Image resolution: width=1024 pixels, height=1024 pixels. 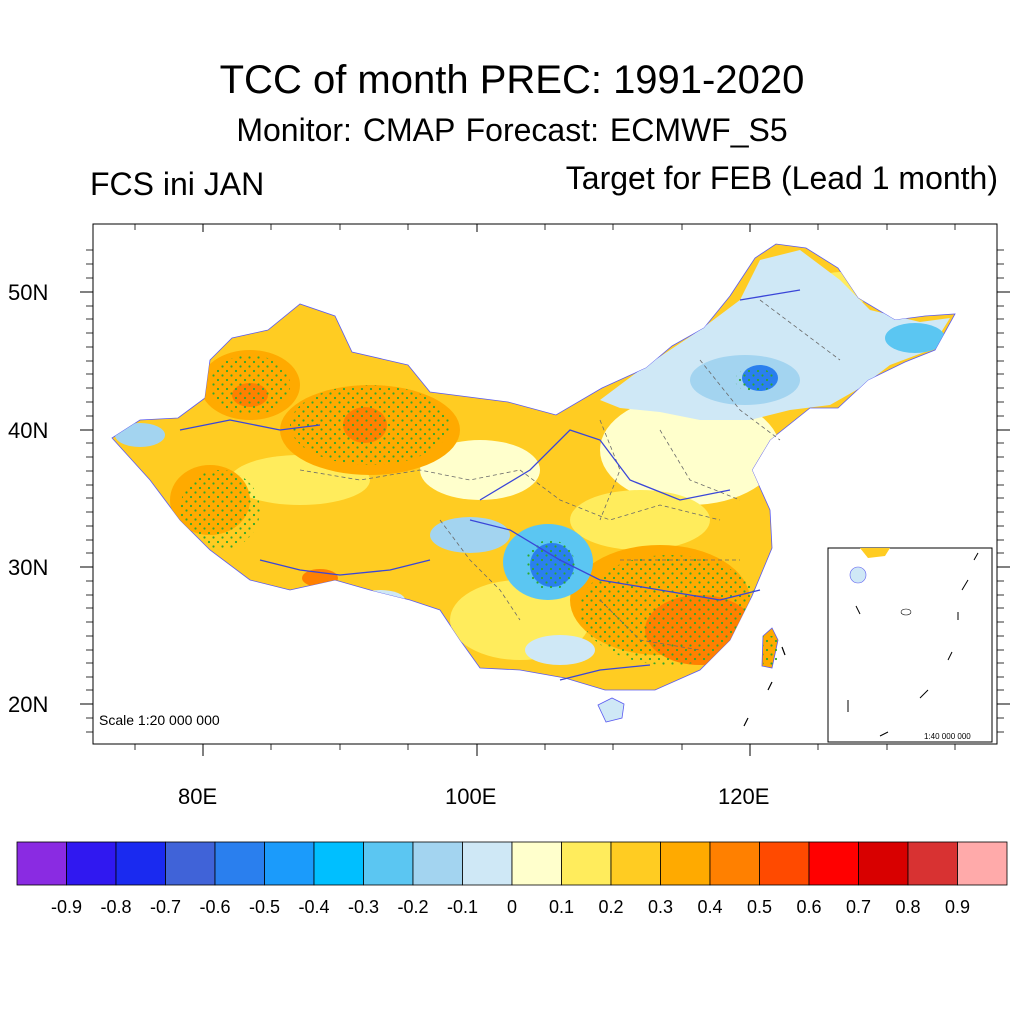 I want to click on lightblue-zone-yunnan, so click(x=560, y=650).